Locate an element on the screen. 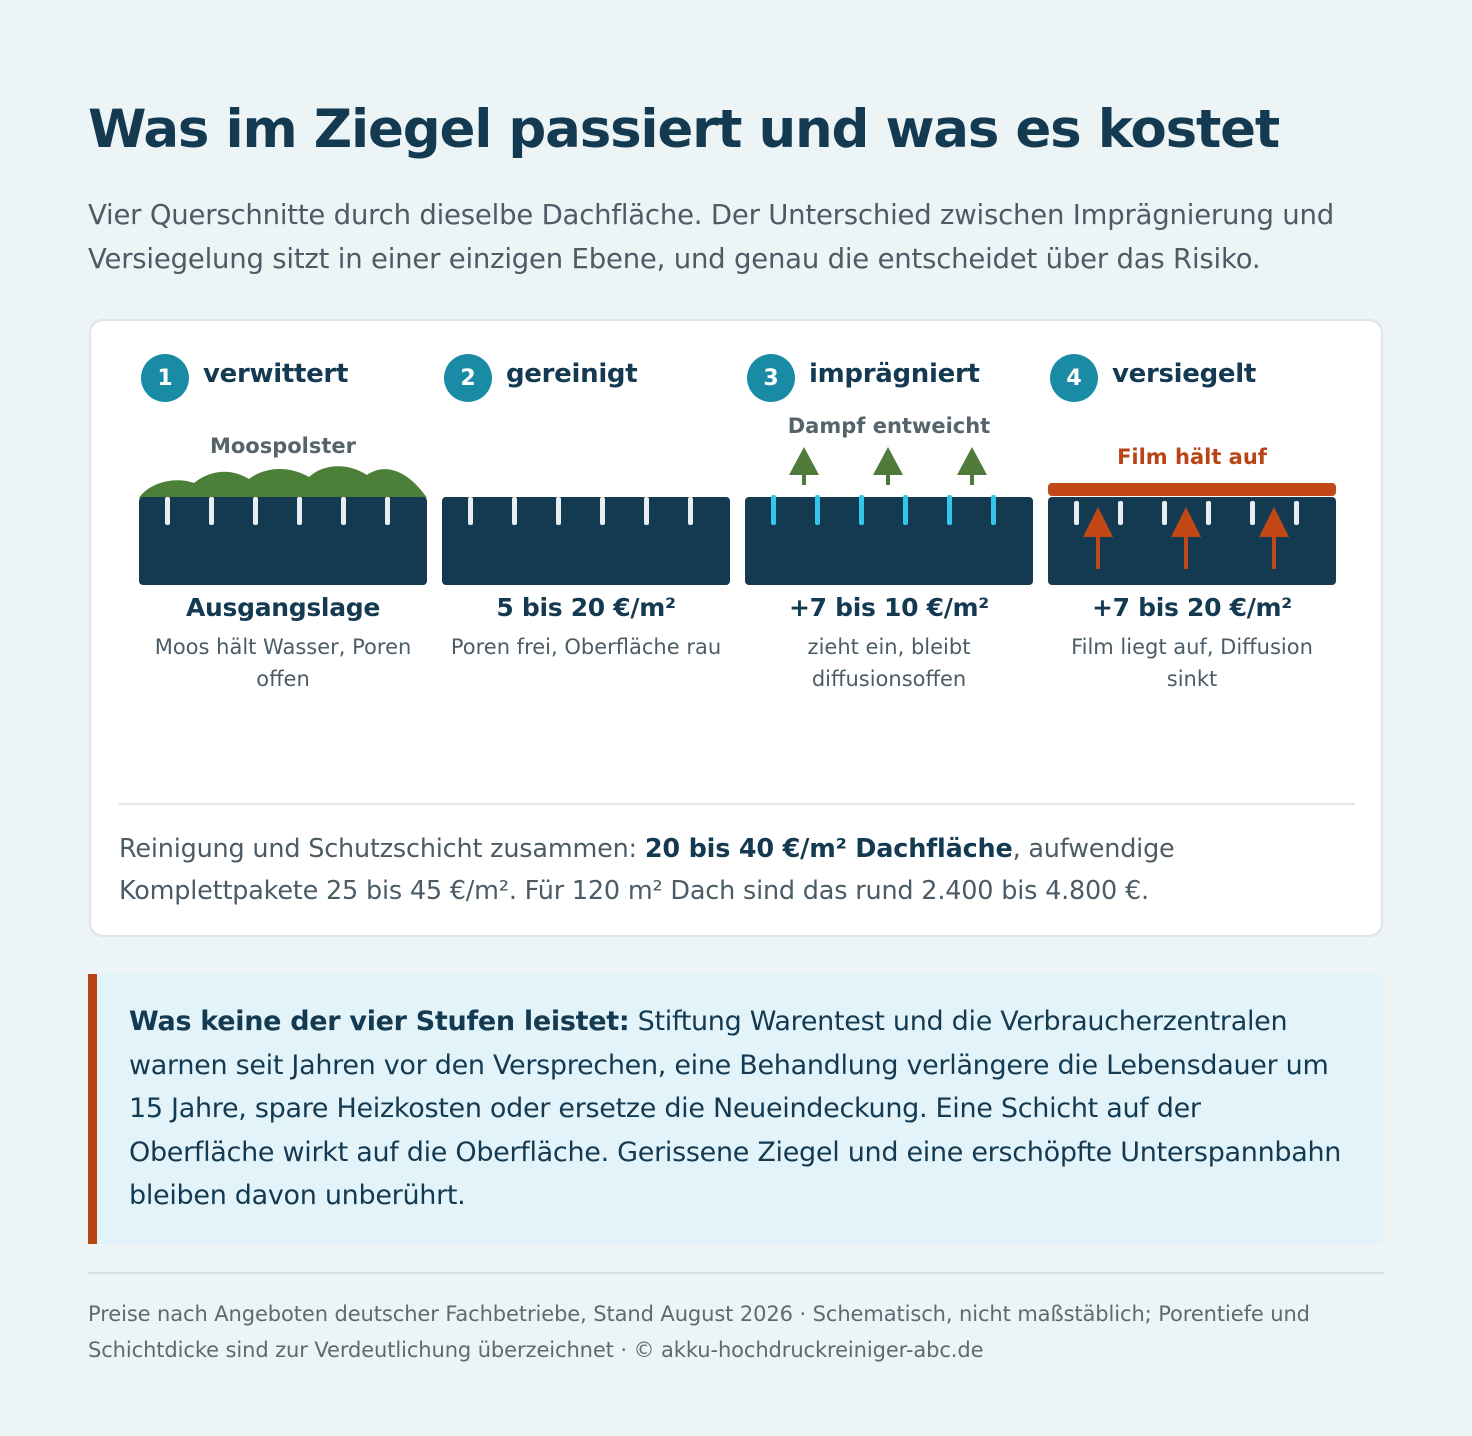  sealing-film is located at coordinates (1192, 489).